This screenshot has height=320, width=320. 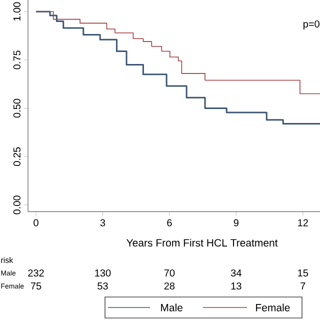 What do you see at coordinates (103, 222) in the screenshot?
I see `x-tick-label: 3` at bounding box center [103, 222].